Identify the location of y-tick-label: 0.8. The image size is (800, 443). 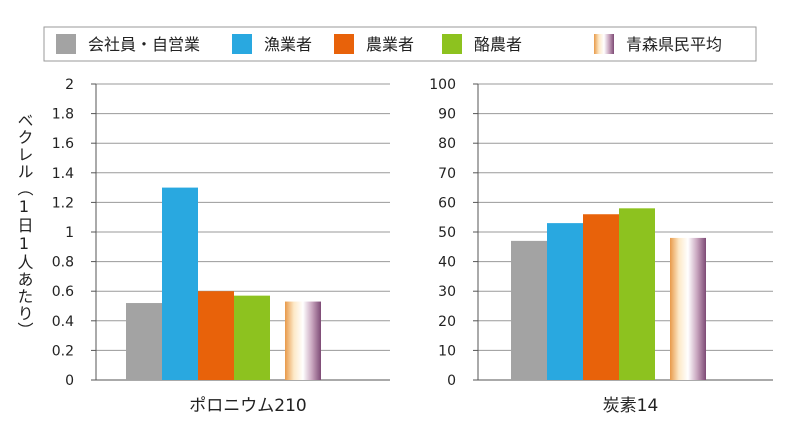
(63, 263).